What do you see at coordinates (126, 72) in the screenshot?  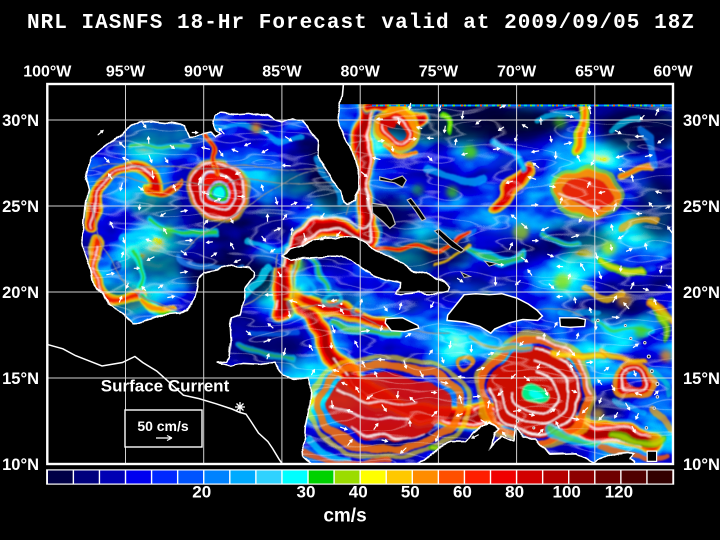 I see `svg-text: 95°W` at bounding box center [126, 72].